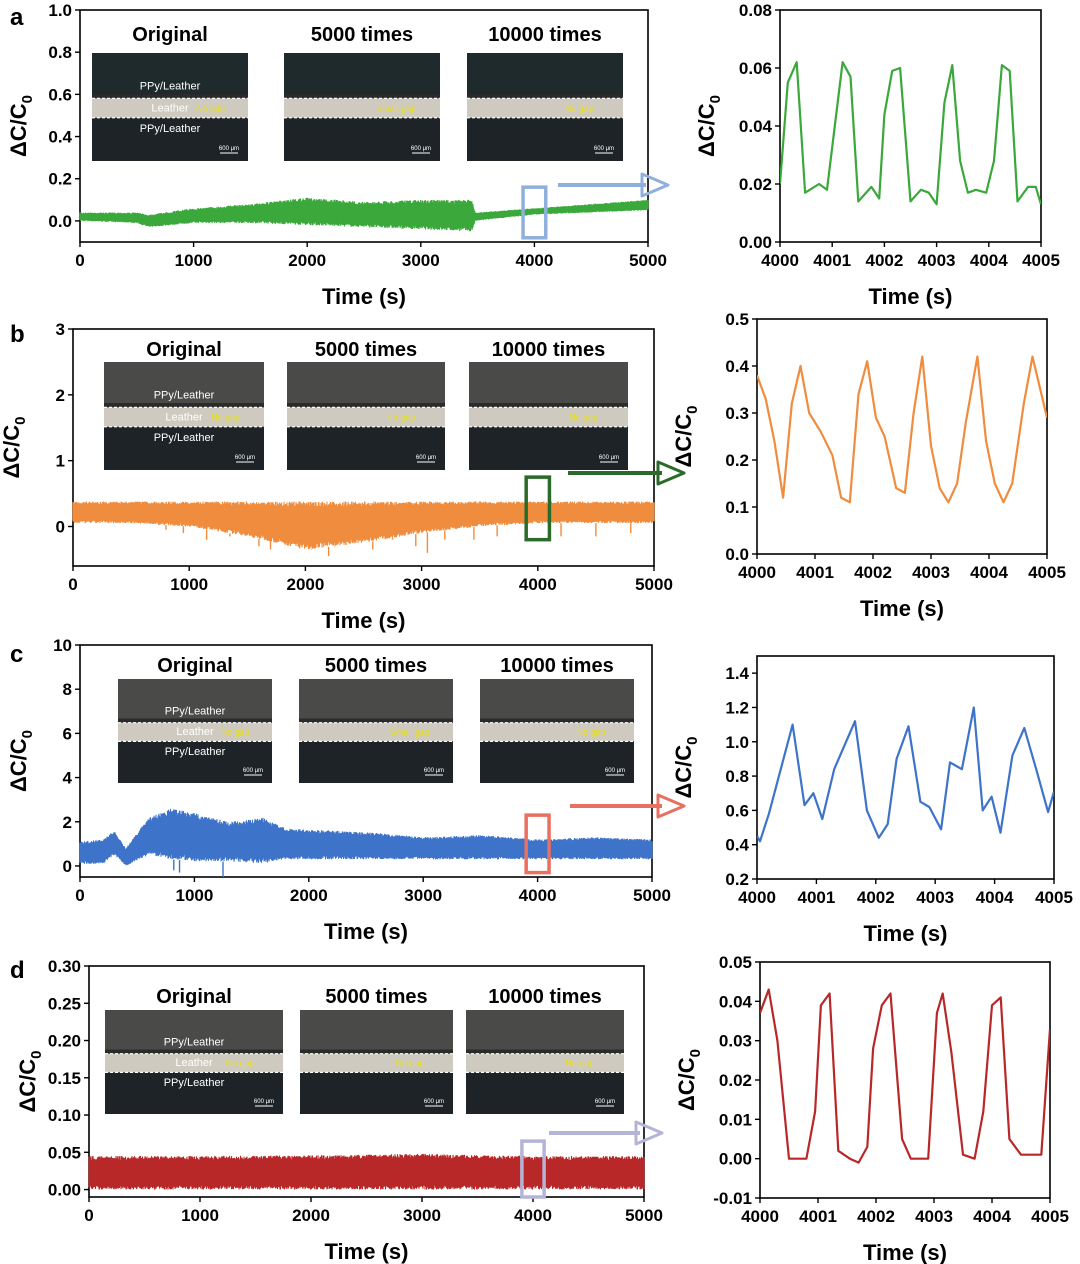 The width and height of the screenshot is (1080, 1264). What do you see at coordinates (737, 776) in the screenshot?
I see `y-tick-label: 0.8` at bounding box center [737, 776].